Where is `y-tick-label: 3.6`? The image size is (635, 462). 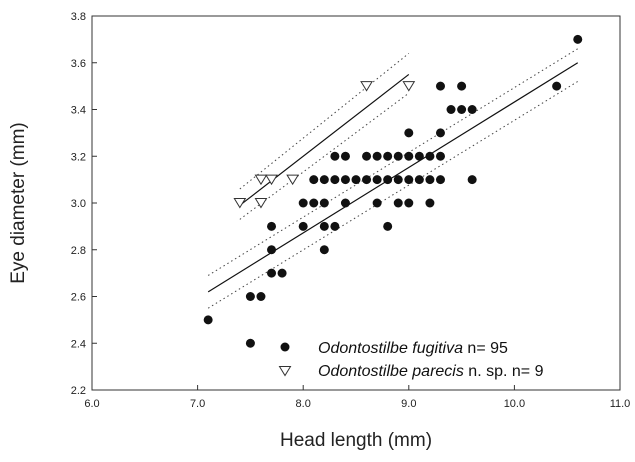
y-tick-label: 3.6 is located at coordinates (78, 64).